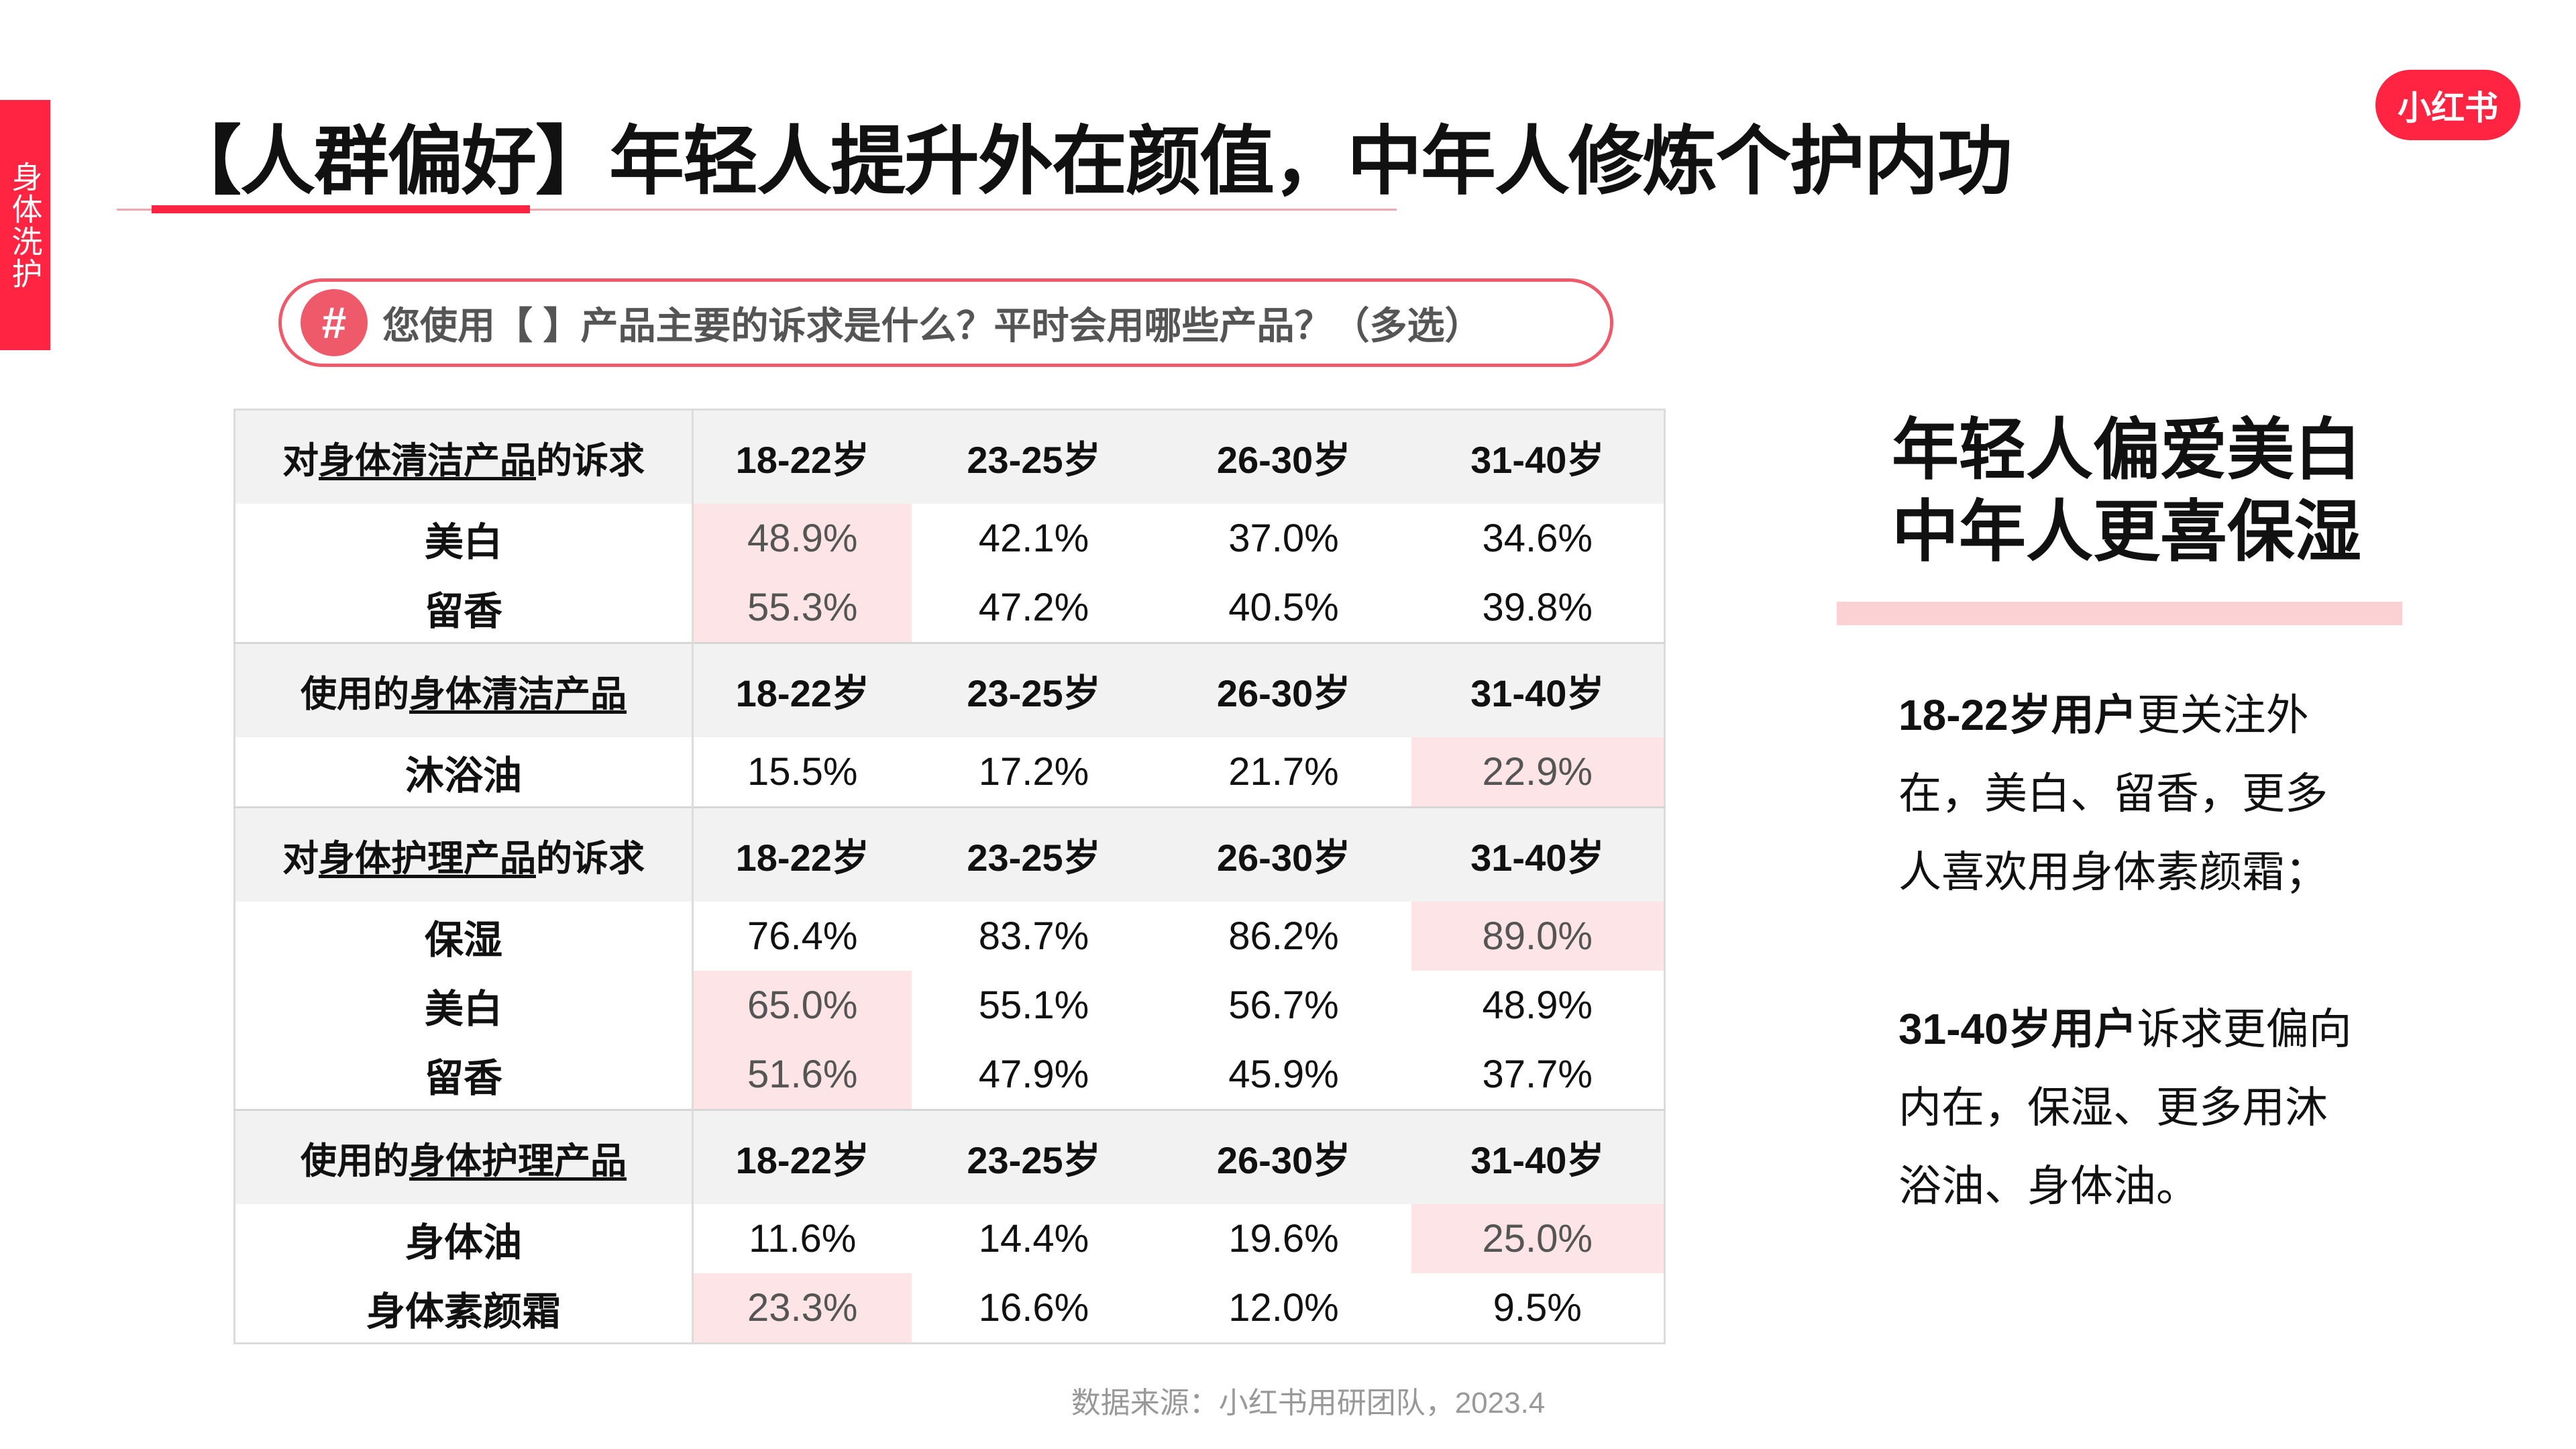 This screenshot has width=2576, height=1449. What do you see at coordinates (949, 936) in the screenshot?
I see `table-row: 保湿 76.4% 83.7% 86.2% 89.0%` at bounding box center [949, 936].